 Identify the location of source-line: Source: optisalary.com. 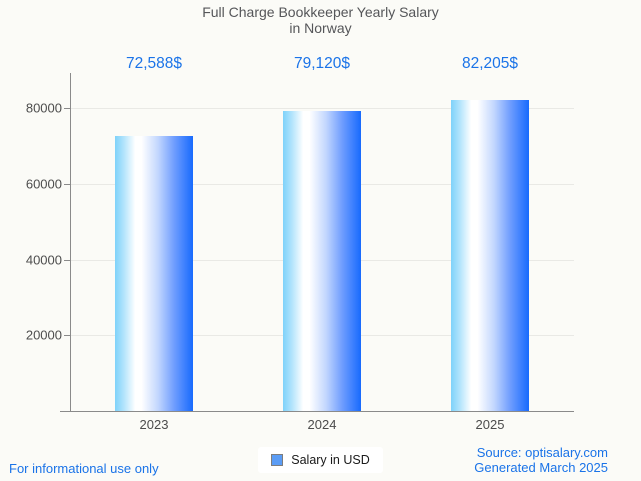
(542, 452).